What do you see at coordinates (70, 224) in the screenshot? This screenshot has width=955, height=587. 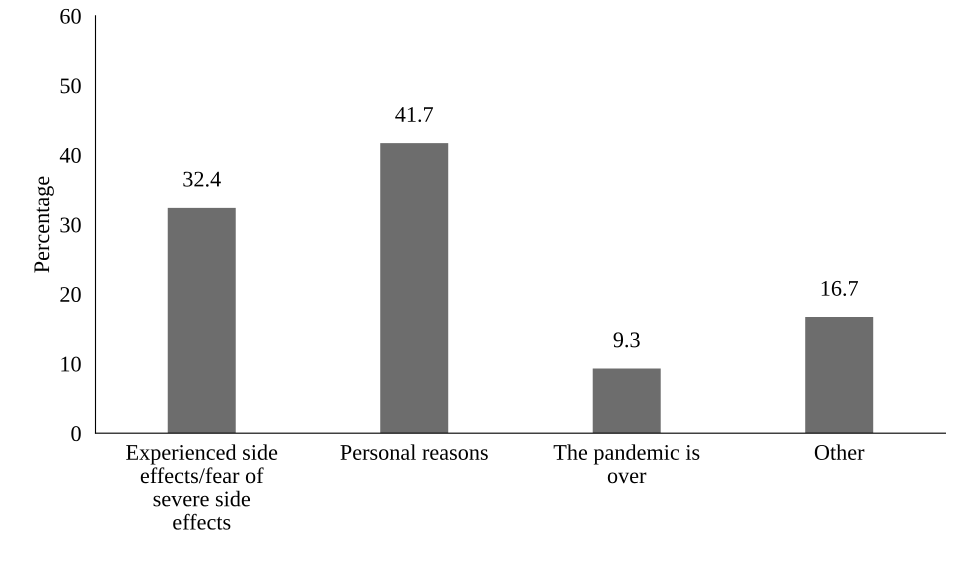 I see `y-tick-label: 30` at bounding box center [70, 224].